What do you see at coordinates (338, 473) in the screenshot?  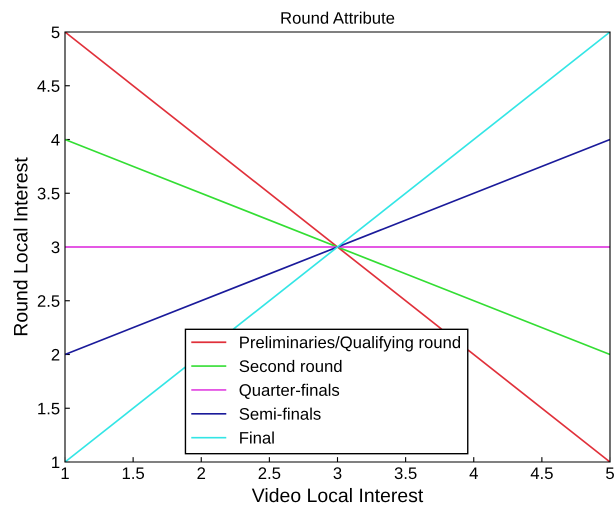 I see `x-tick-label: 3` at bounding box center [338, 473].